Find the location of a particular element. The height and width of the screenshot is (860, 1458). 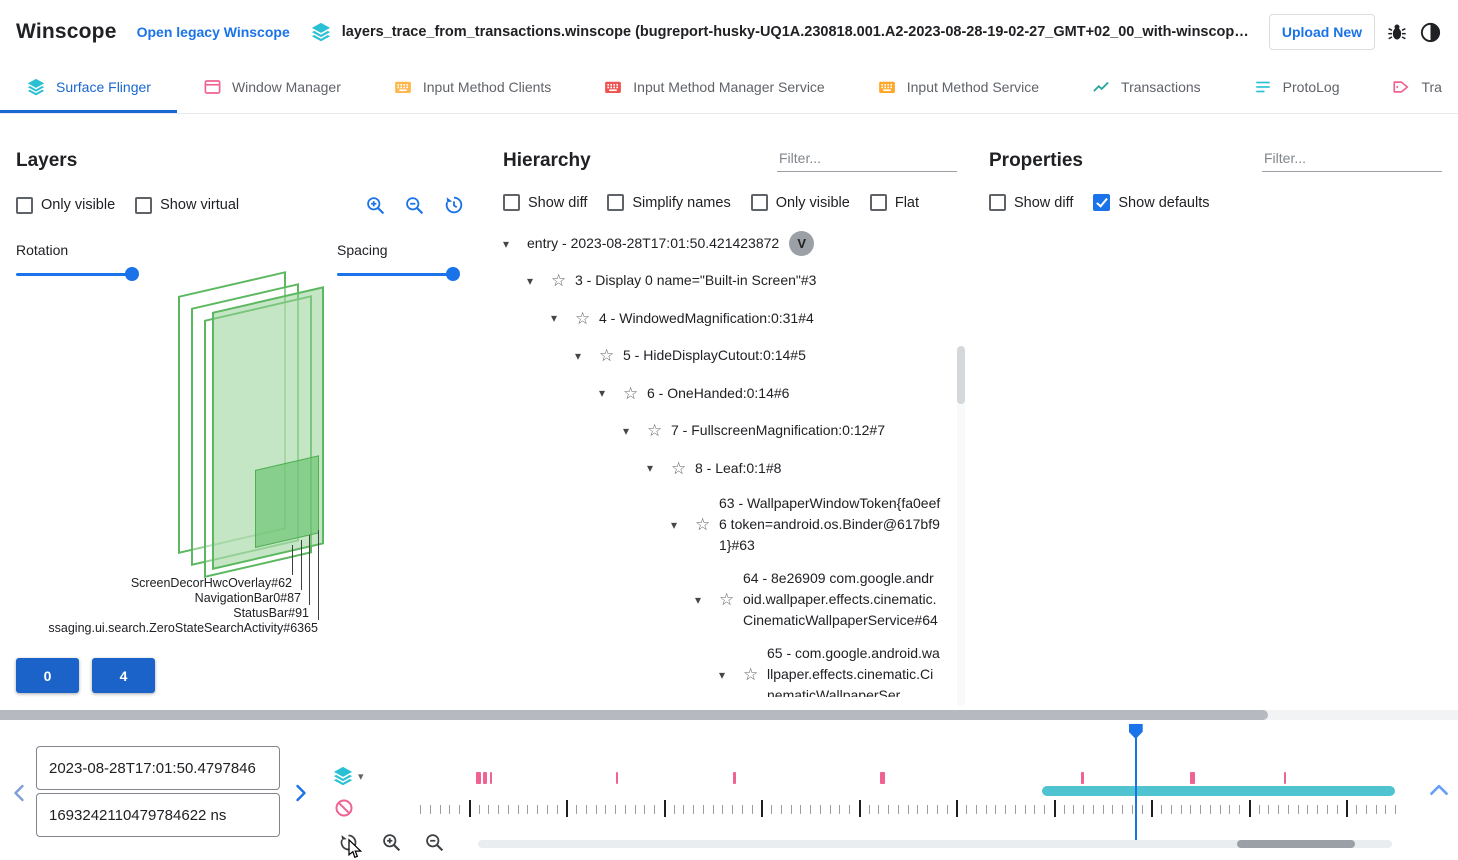

surface-flinger-layers-icon is located at coordinates (321, 32).